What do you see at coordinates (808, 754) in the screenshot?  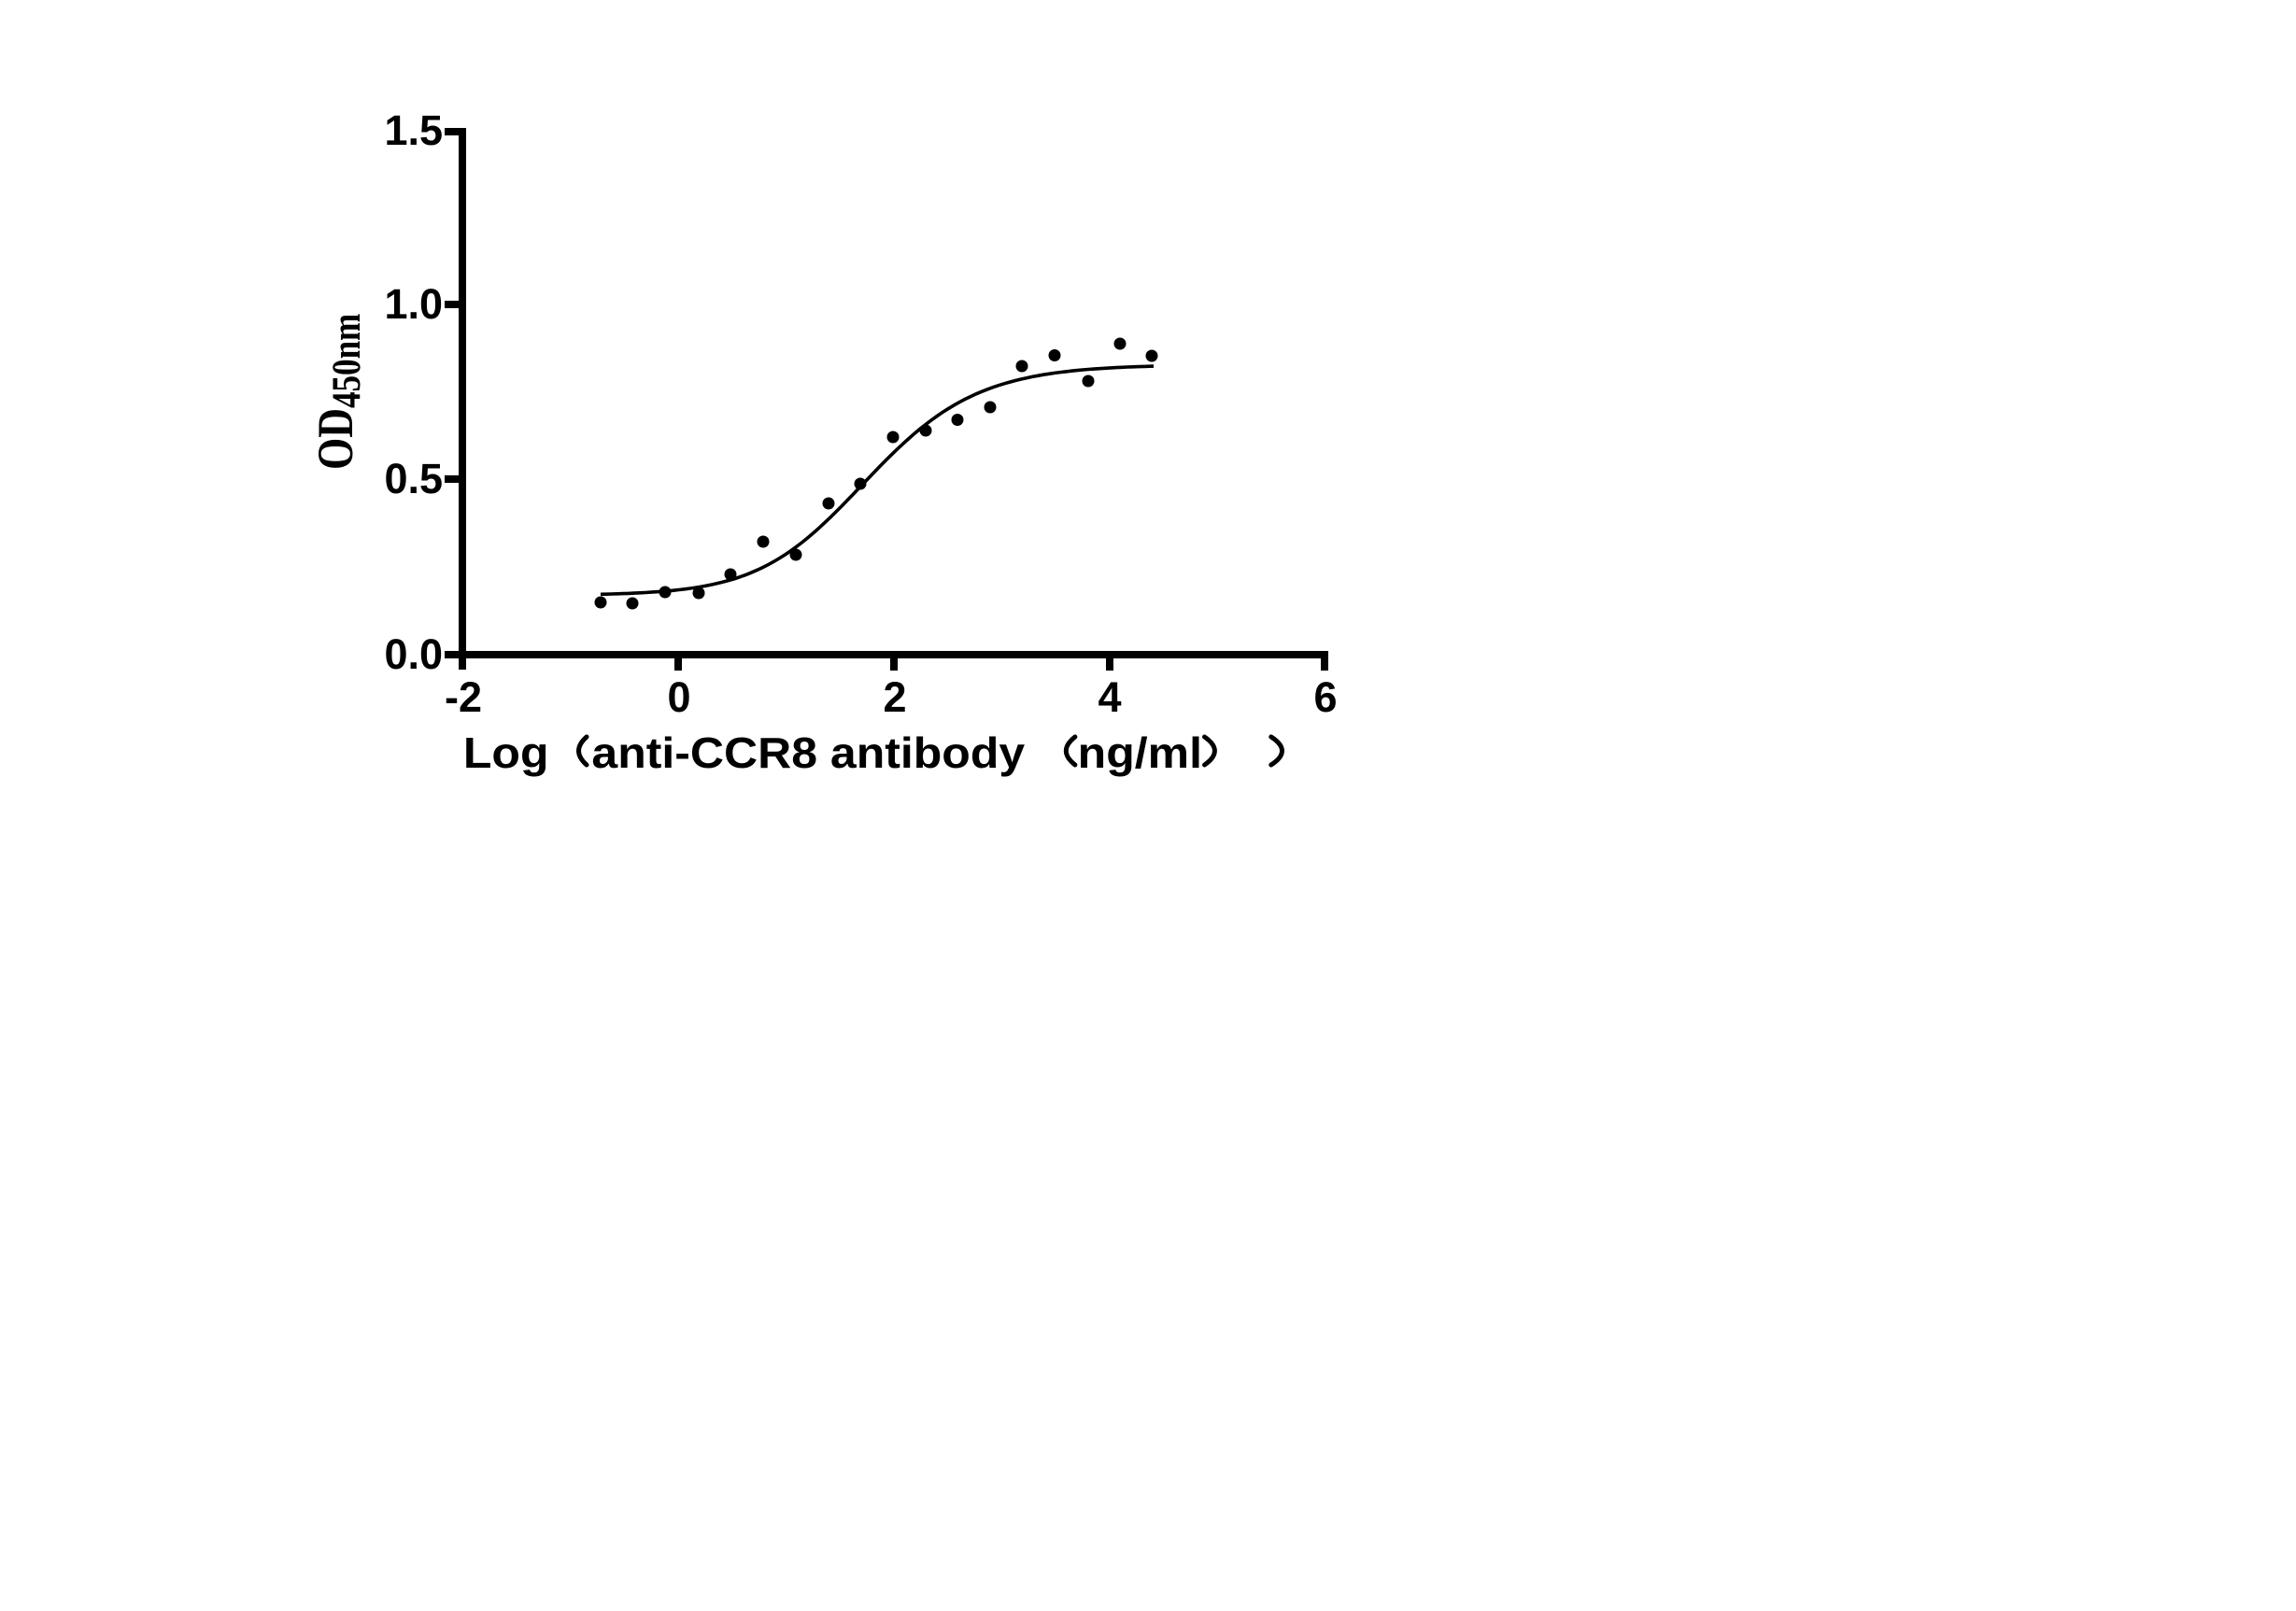 I see `svg-text: anti-CCR8 antibody` at bounding box center [808, 754].